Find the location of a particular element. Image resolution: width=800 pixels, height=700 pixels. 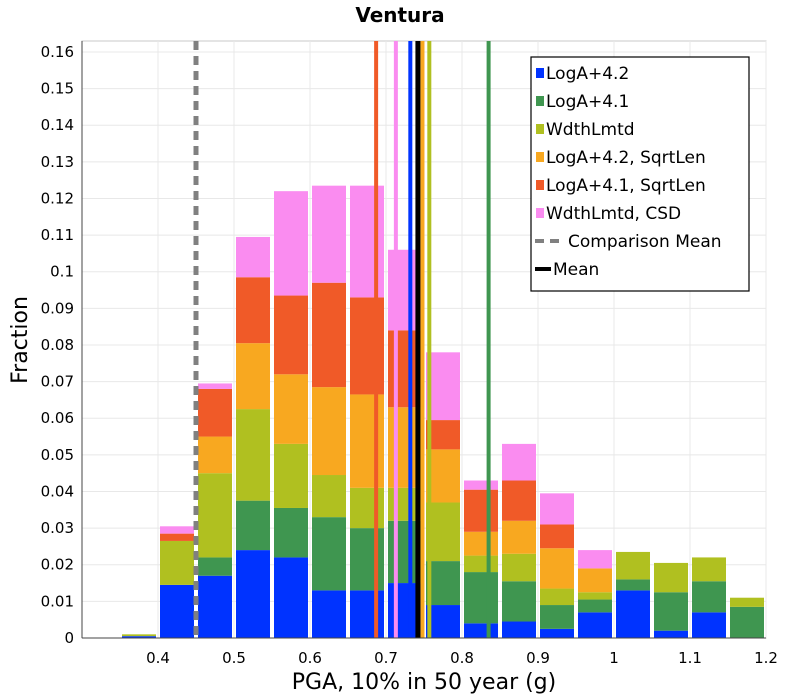

x-axis-title: PGA, 10% in 50 year (g) is located at coordinates (424, 682).